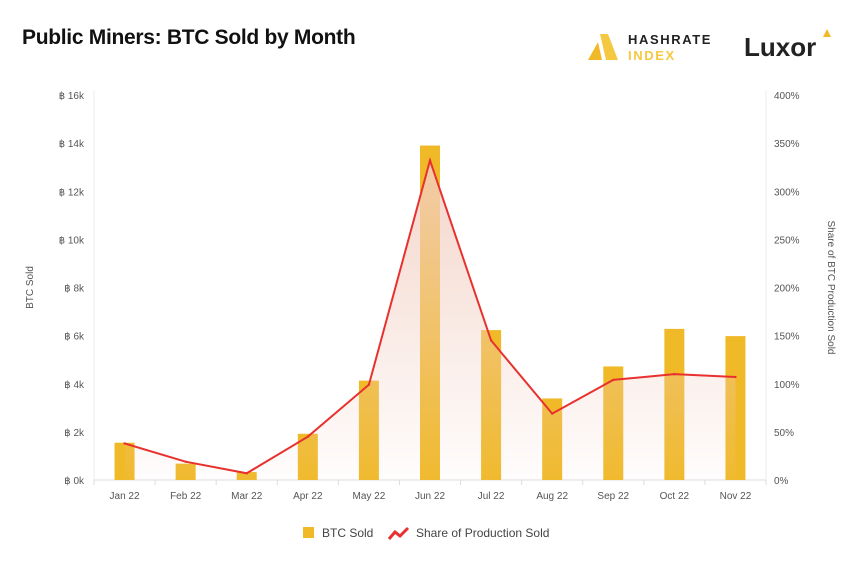 The width and height of the screenshot is (860, 567). Describe the element at coordinates (609, 47) in the screenshot. I see `logo-mark-right` at that location.